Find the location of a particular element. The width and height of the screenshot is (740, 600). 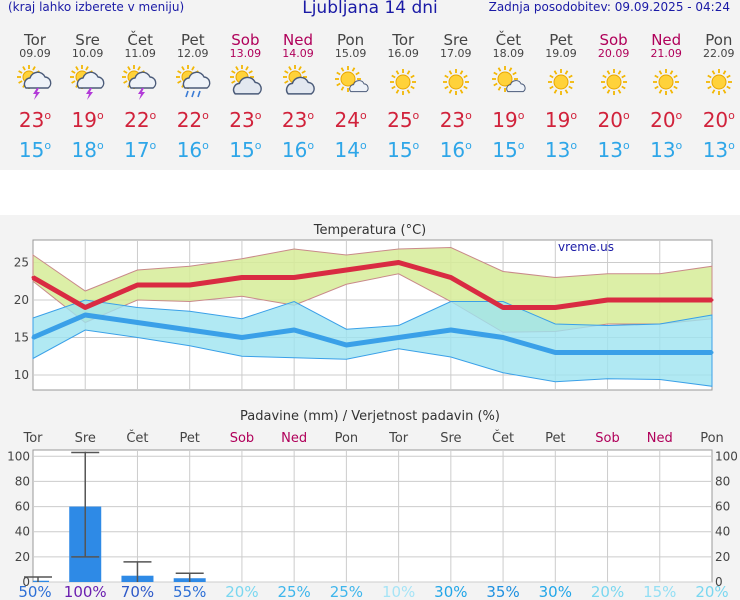

sun-cloud-rain-icon is located at coordinates (193, 82).